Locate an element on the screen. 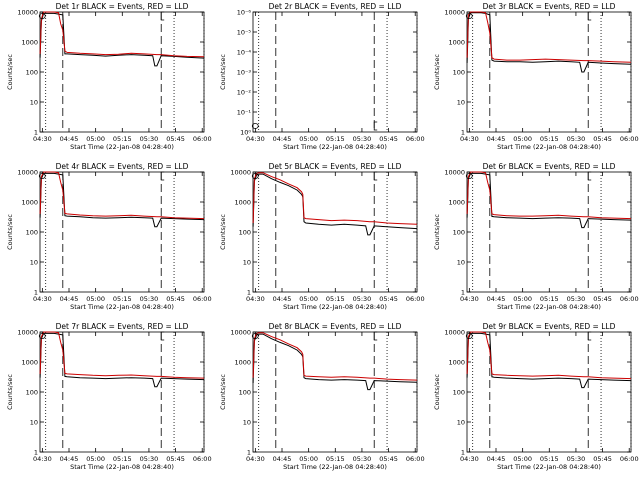 The width and height of the screenshot is (640, 480). chart-title: Det 4r BLACK = Events, RED = LLD is located at coordinates (122, 166).